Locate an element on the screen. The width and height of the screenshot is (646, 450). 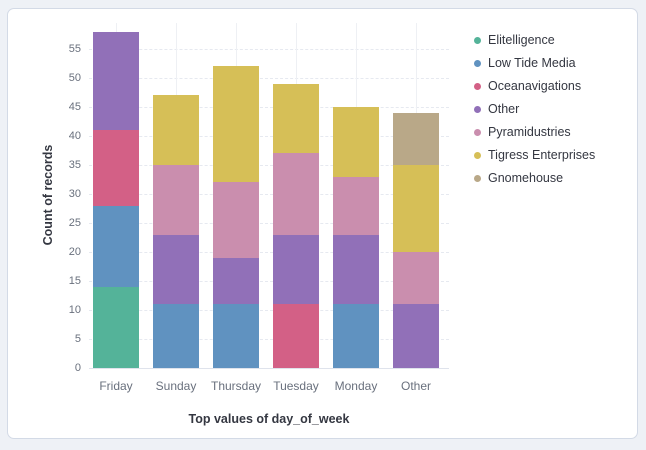
y-tick-label-15: 15 is located at coordinates (74, 280).